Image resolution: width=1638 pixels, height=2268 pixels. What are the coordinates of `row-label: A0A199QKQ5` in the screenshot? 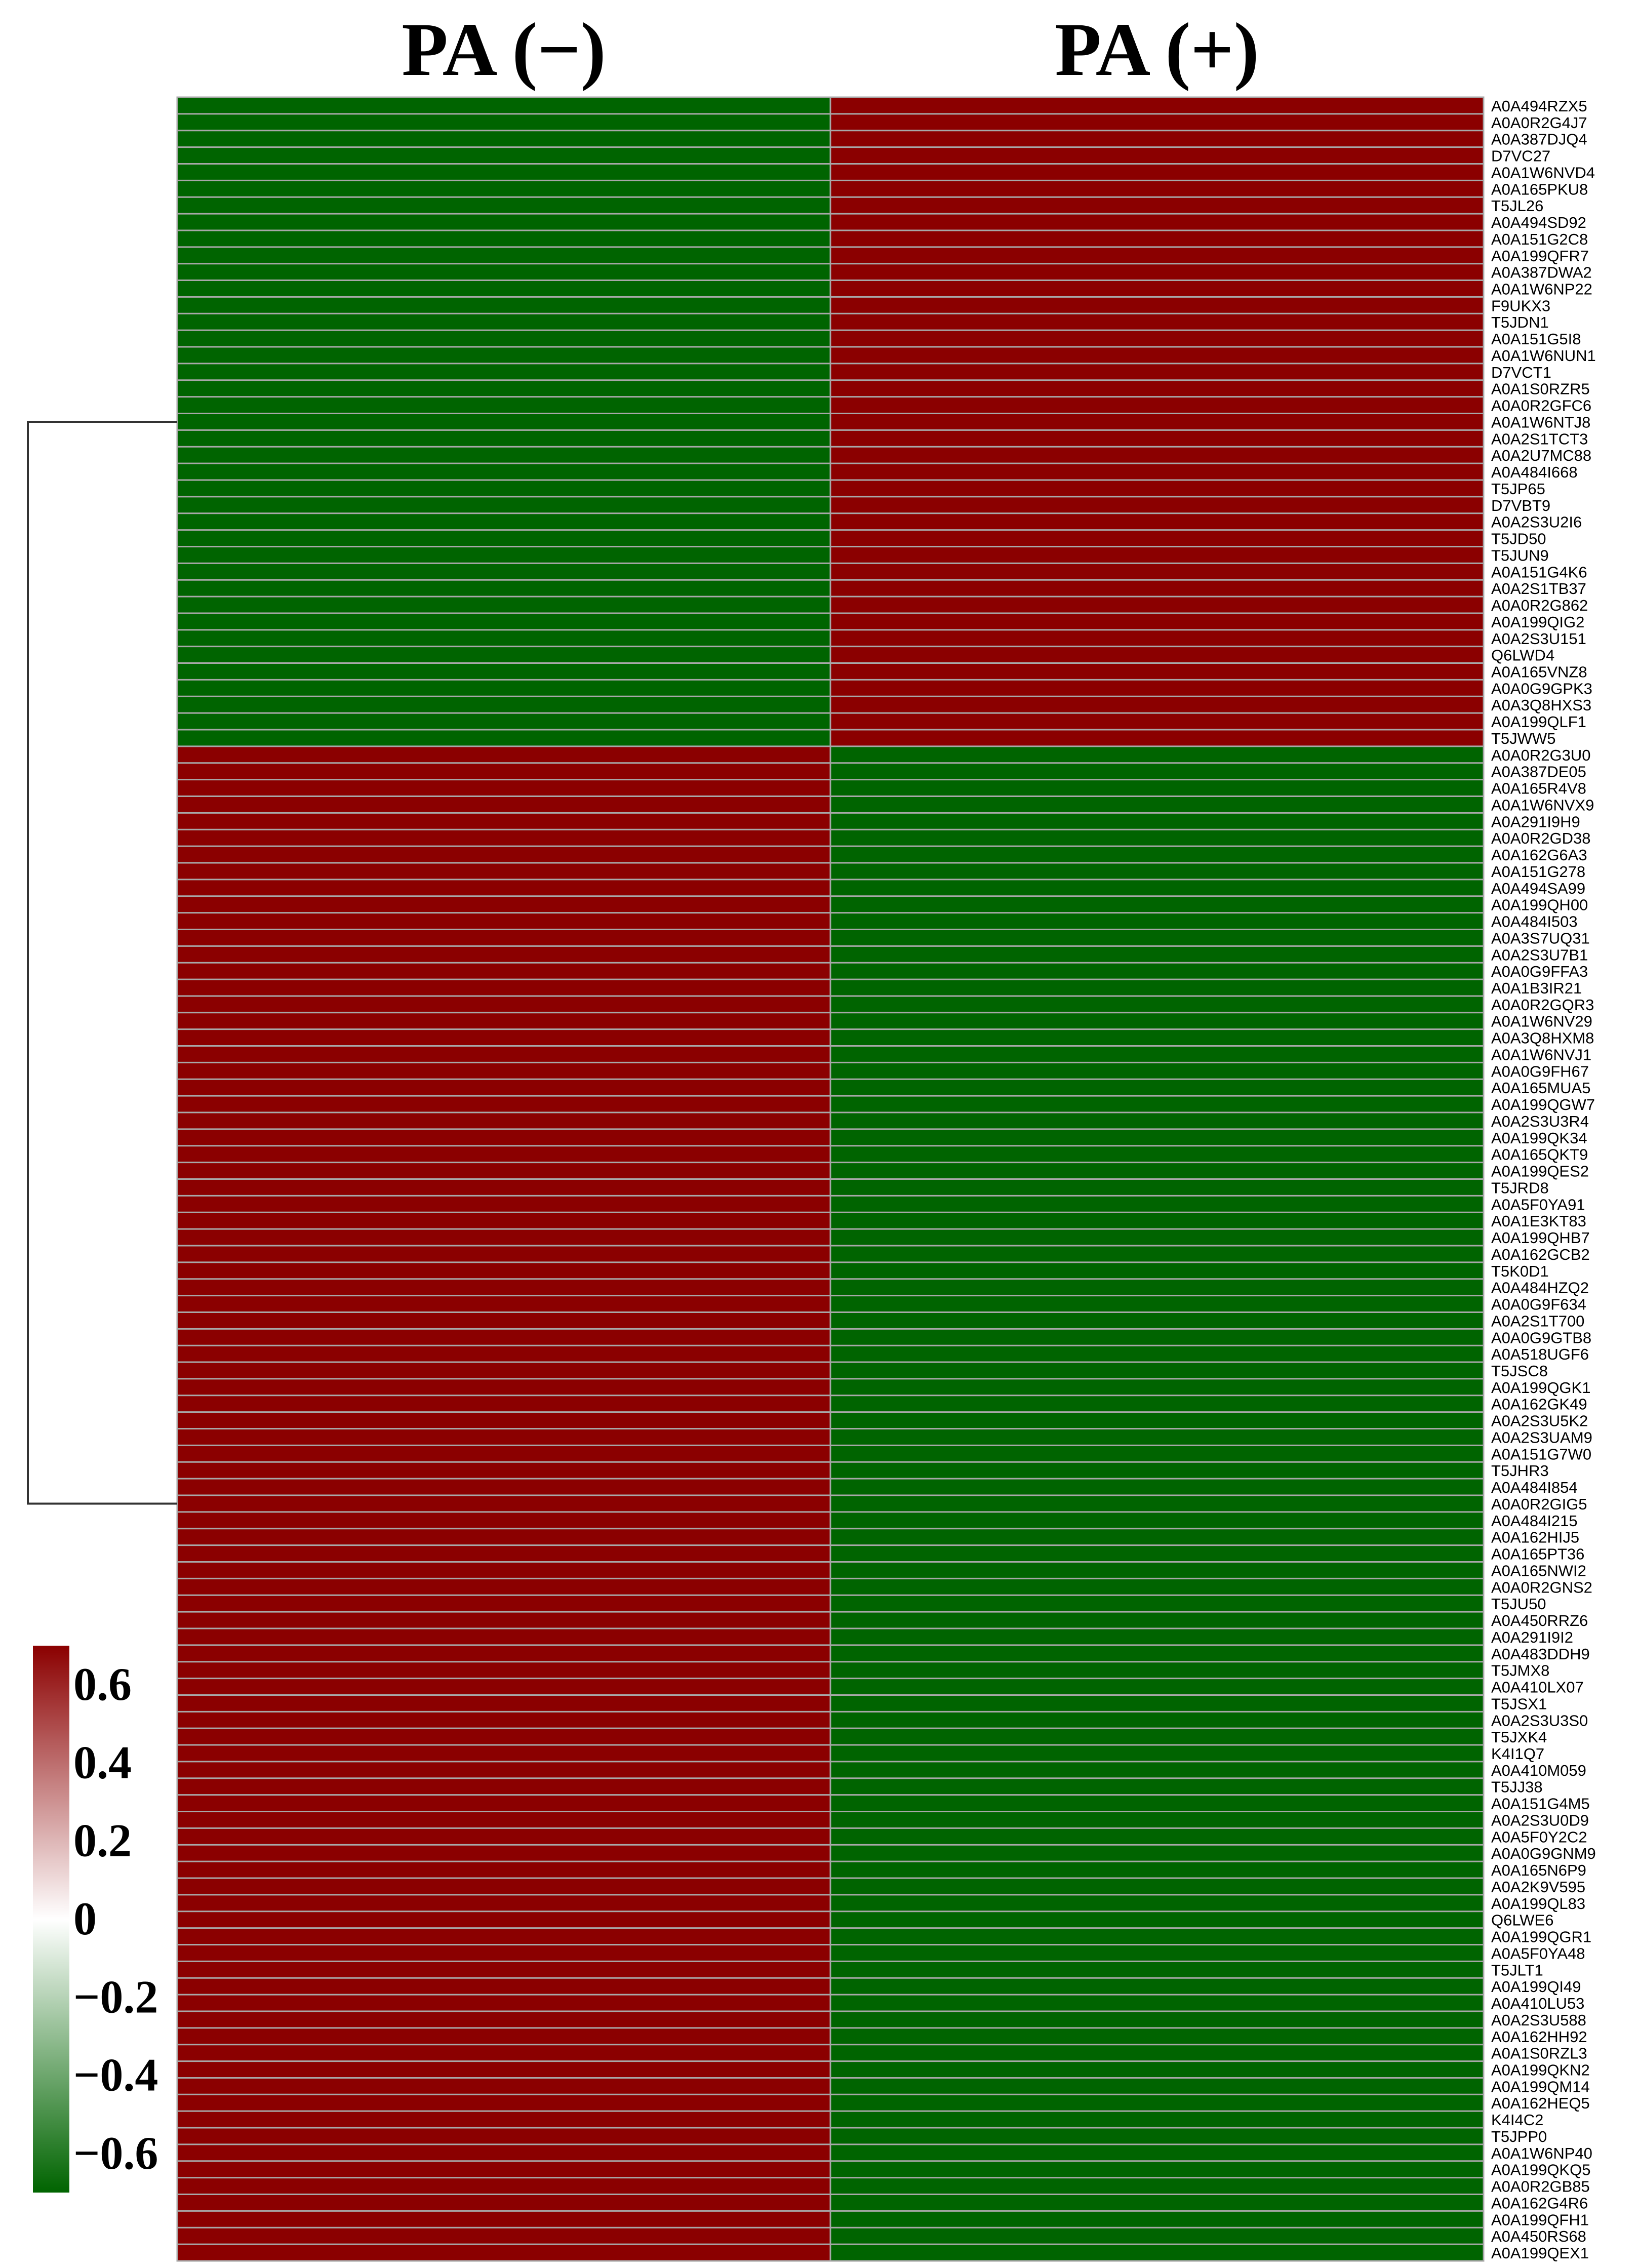 It's located at (1541, 2170).